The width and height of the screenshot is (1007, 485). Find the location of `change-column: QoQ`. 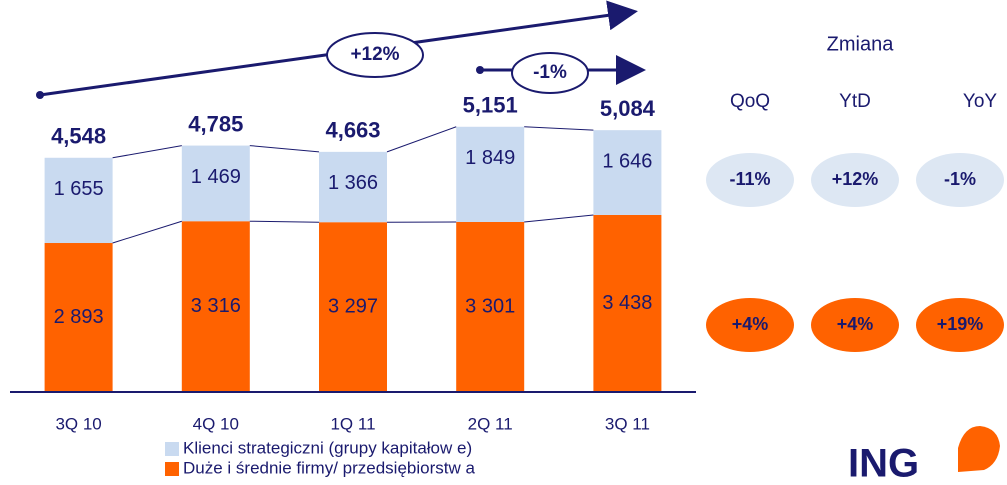

change-column: QoQ is located at coordinates (750, 101).